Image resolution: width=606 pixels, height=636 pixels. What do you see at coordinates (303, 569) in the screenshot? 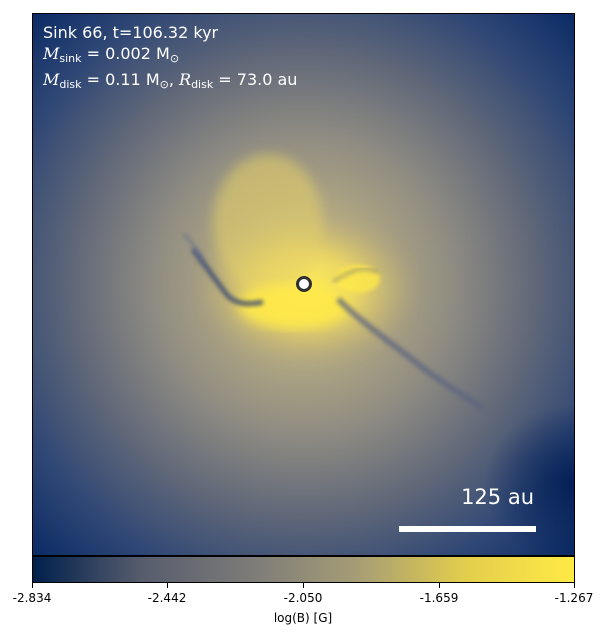
I see `colorbar` at bounding box center [303, 569].